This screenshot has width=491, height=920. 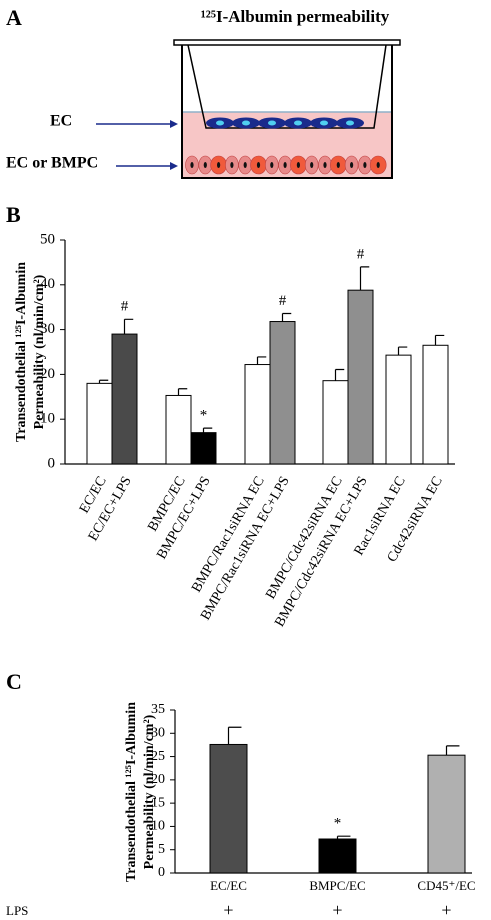 What do you see at coordinates (446, 885) in the screenshot?
I see `x-tick-label: CD45⁺/EC` at bounding box center [446, 885].